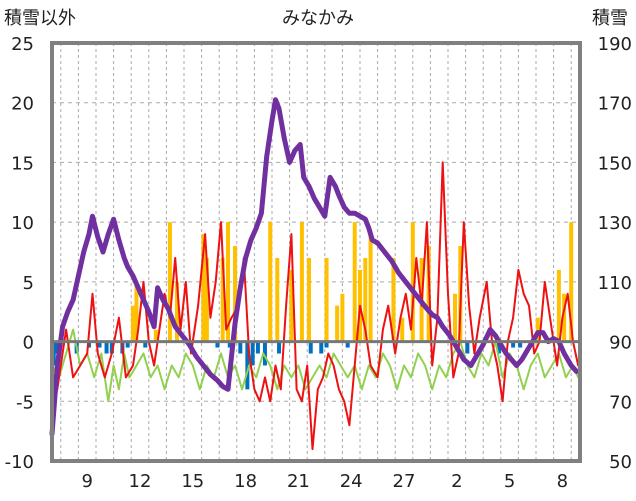 Image resolution: width=636 pixels, height=501 pixels. What do you see at coordinates (22, 104) in the screenshot?
I see `left-tick-label: 20` at bounding box center [22, 104].